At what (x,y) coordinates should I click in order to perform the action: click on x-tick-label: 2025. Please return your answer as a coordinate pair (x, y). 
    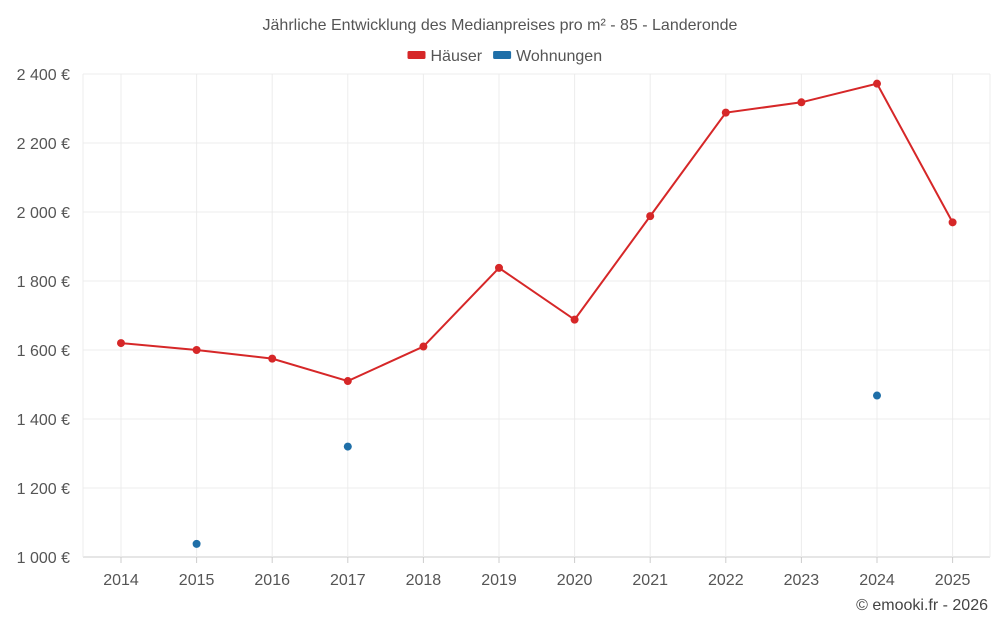
    Looking at the image, I should click on (953, 580).